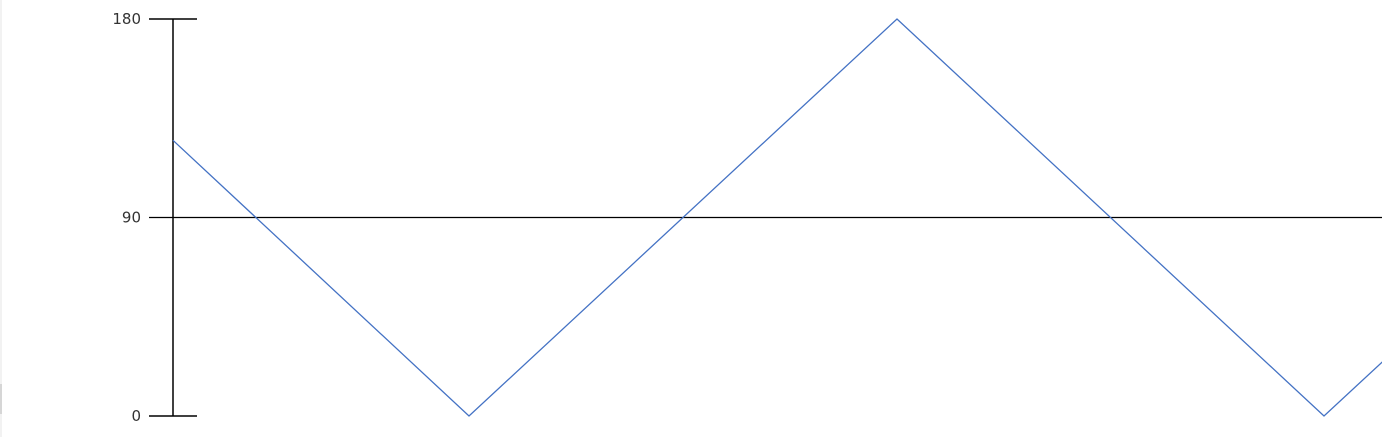  What do you see at coordinates (131, 218) in the screenshot?
I see `y-tick-label-90: 90` at bounding box center [131, 218].